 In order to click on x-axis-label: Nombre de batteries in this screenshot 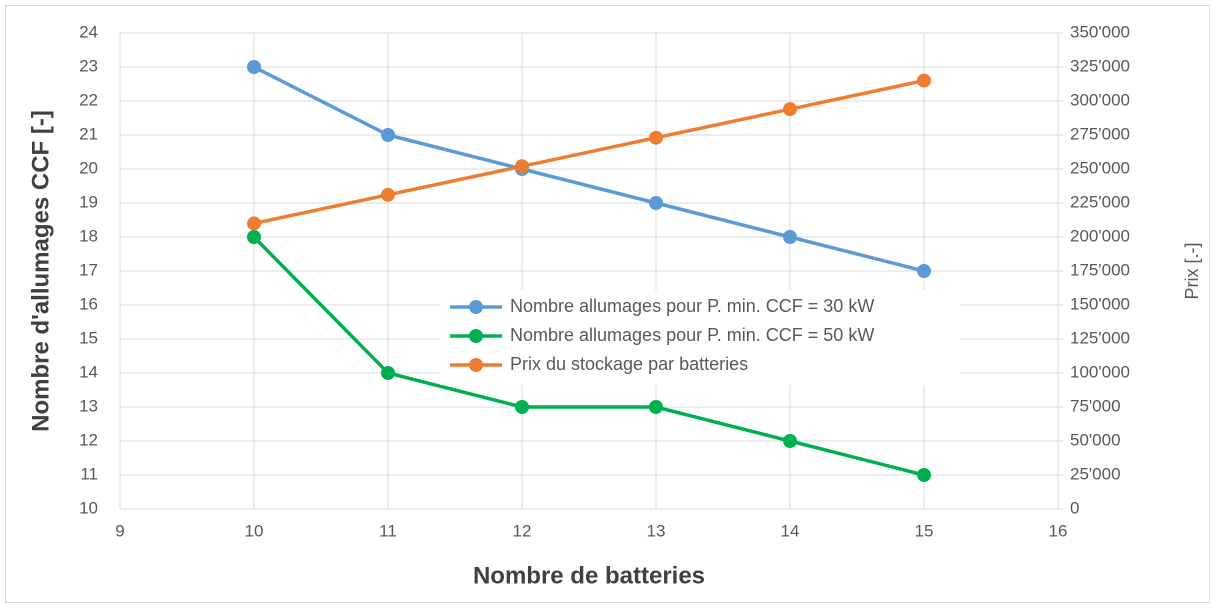, I will do `click(589, 575)`.